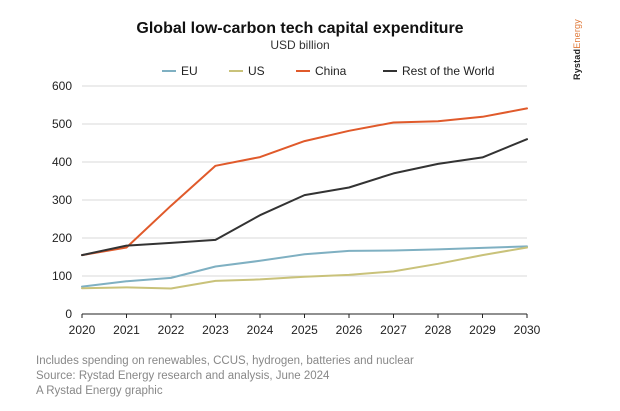 Image resolution: width=620 pixels, height=411 pixels. I want to click on y-tick-label: 0, so click(68, 314).